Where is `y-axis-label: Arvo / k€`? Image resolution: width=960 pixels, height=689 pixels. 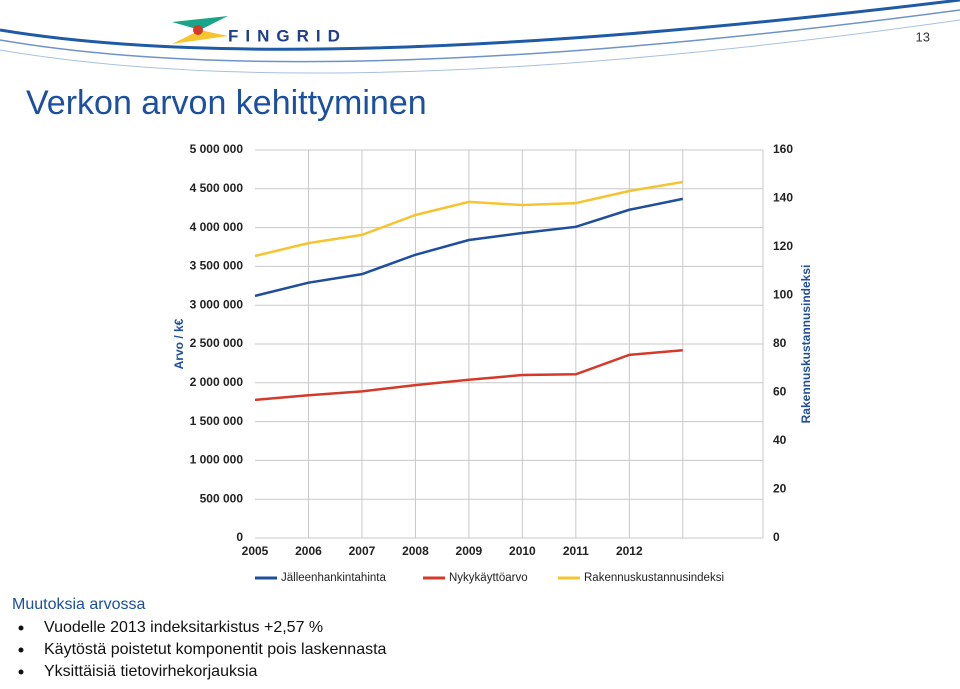 y-axis-label: Arvo / k€ is located at coordinates (179, 343).